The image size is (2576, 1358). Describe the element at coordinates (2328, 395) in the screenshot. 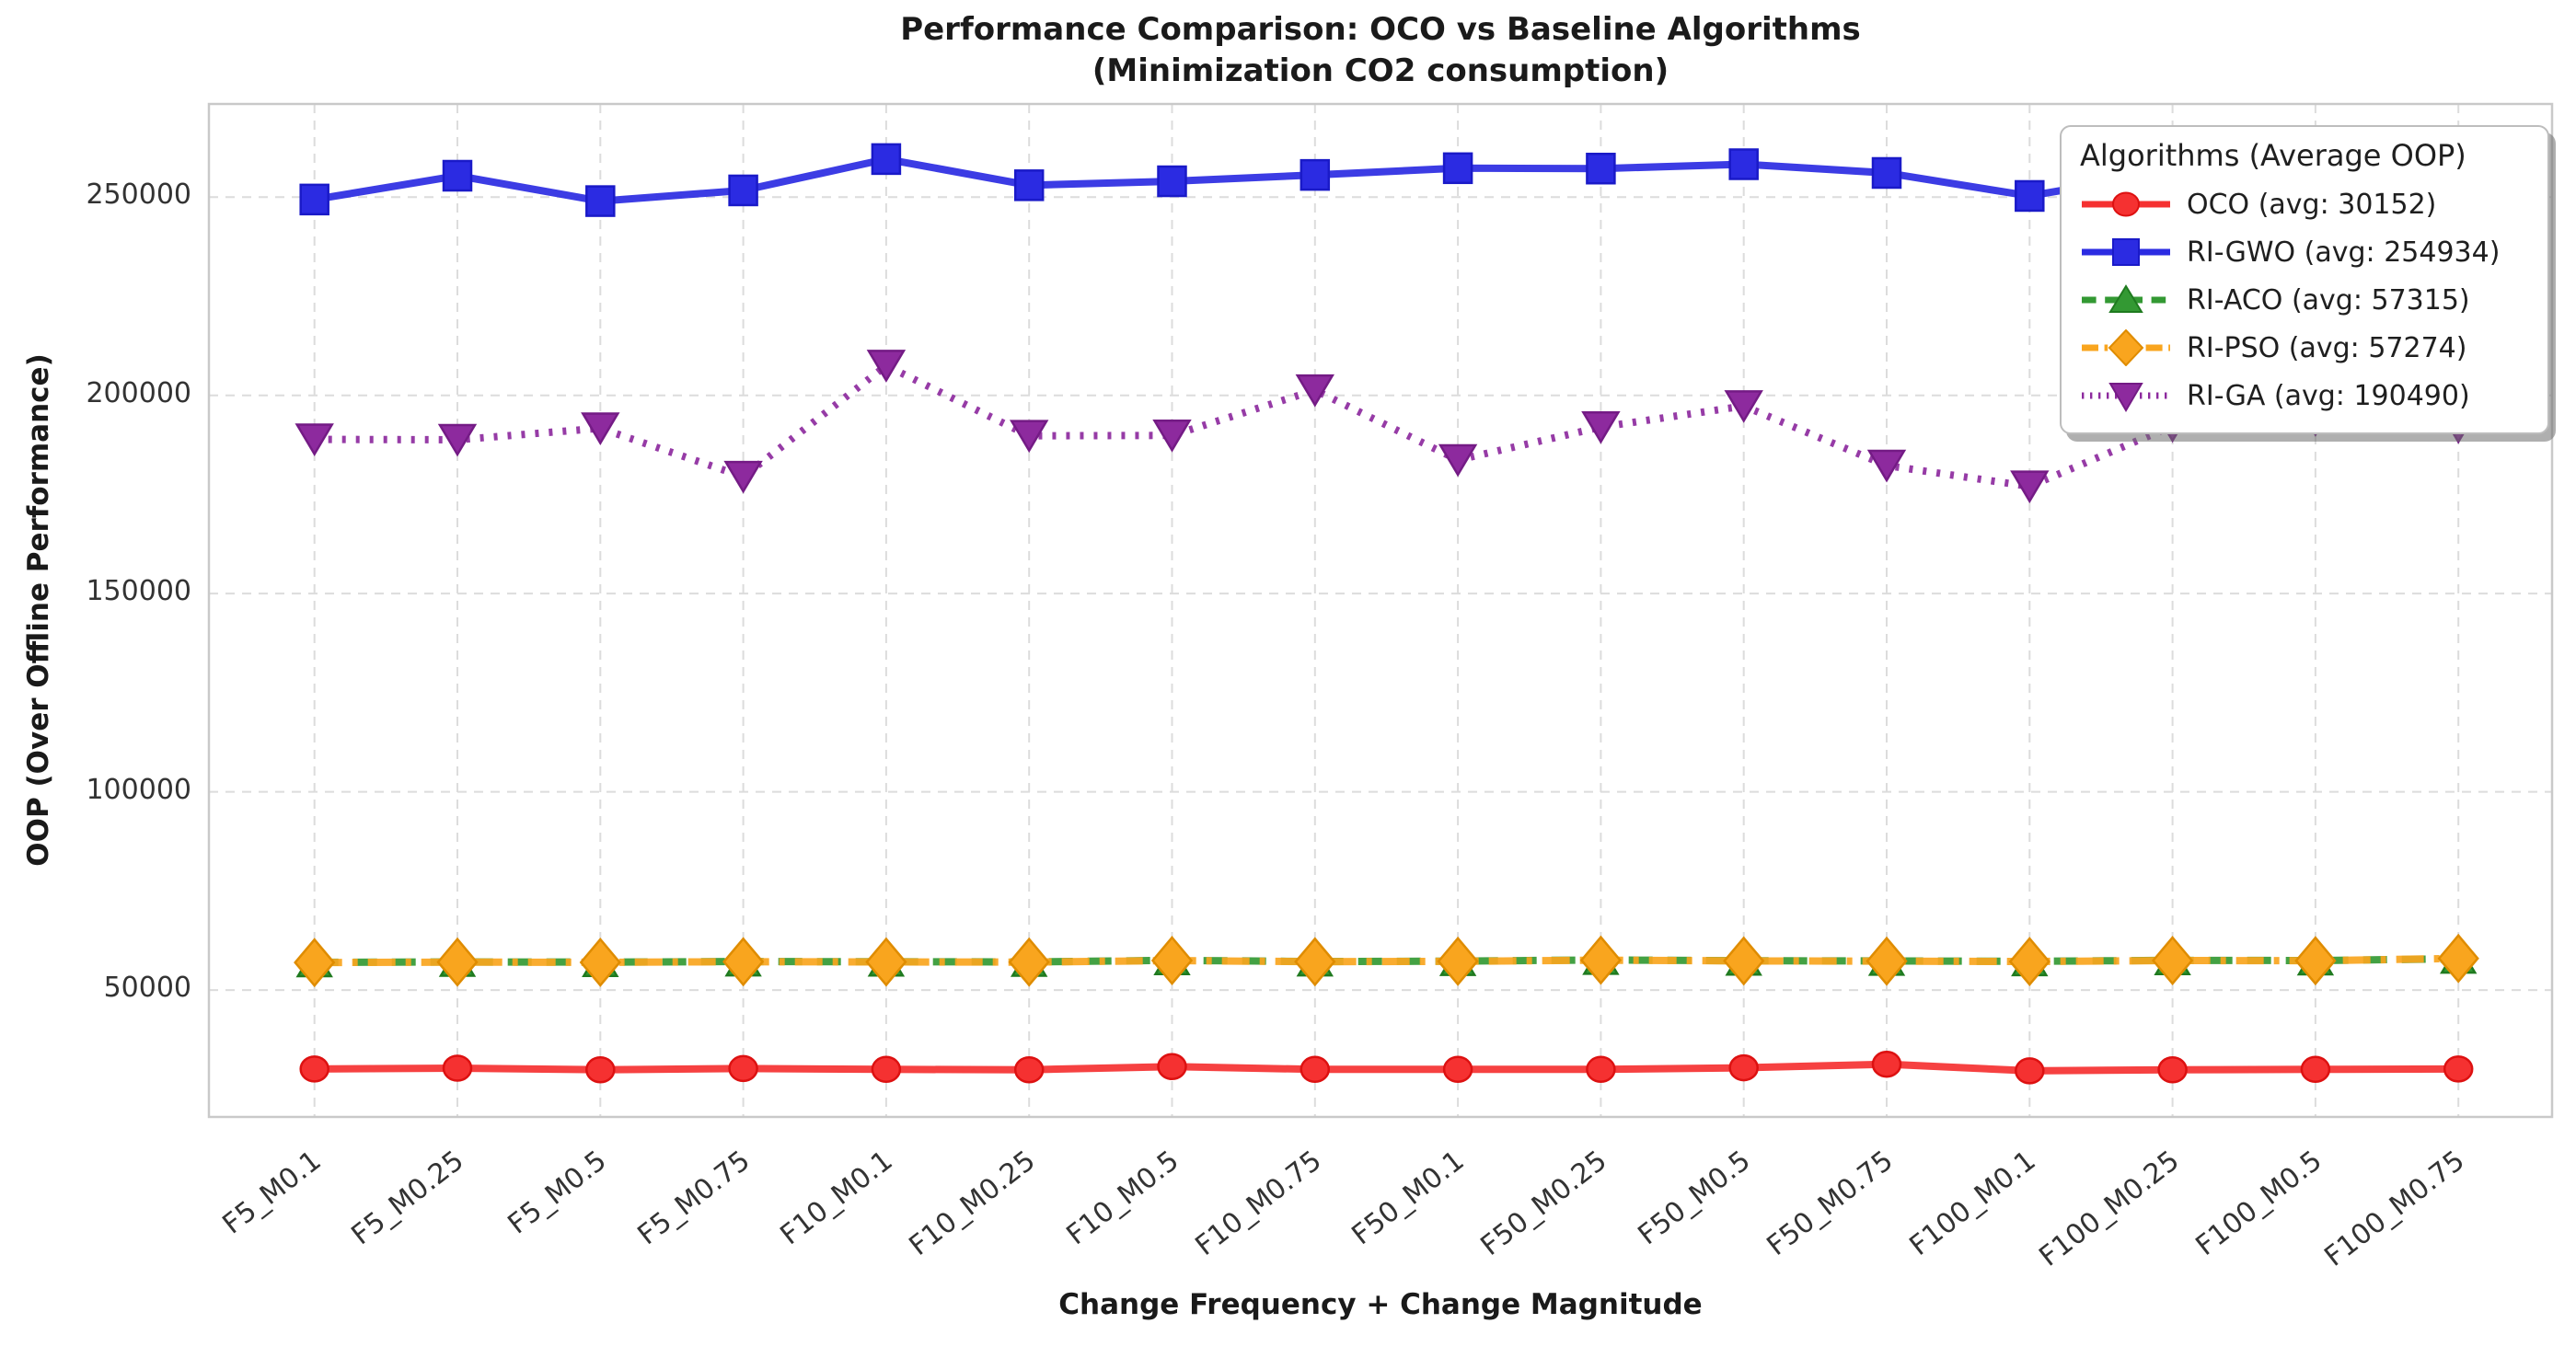

I see `legend-entry-label: RI-GA (avg: 190490)` at that location.